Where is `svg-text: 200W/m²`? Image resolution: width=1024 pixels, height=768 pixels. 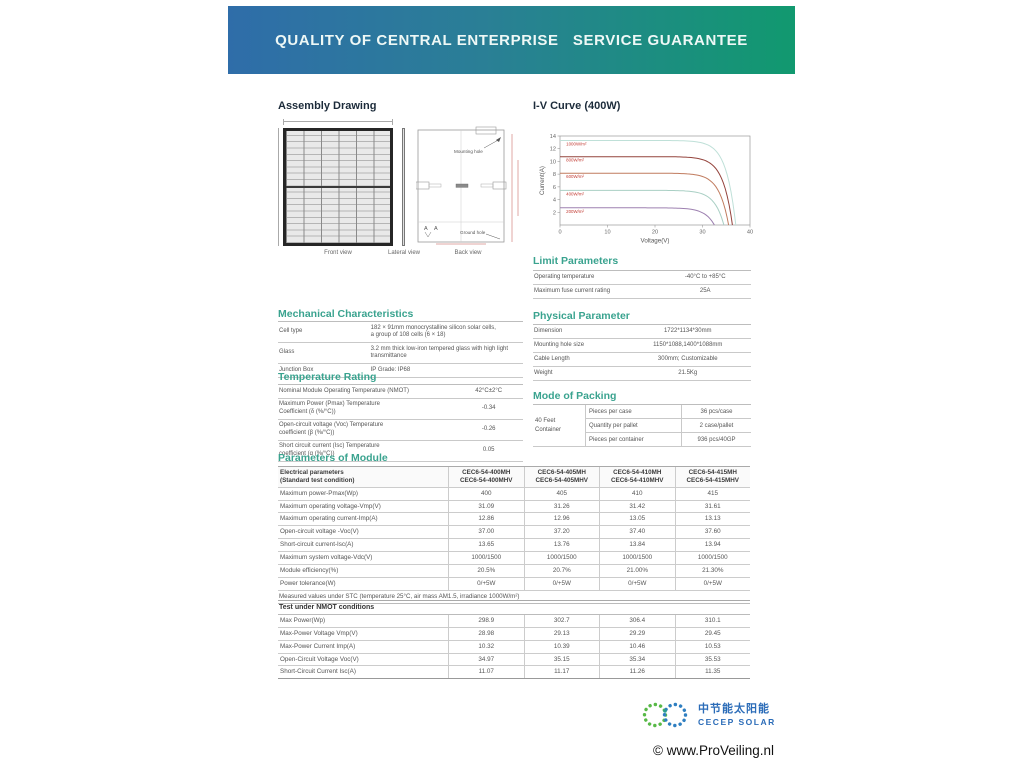 svg-text: 200W/m² is located at coordinates (575, 211).